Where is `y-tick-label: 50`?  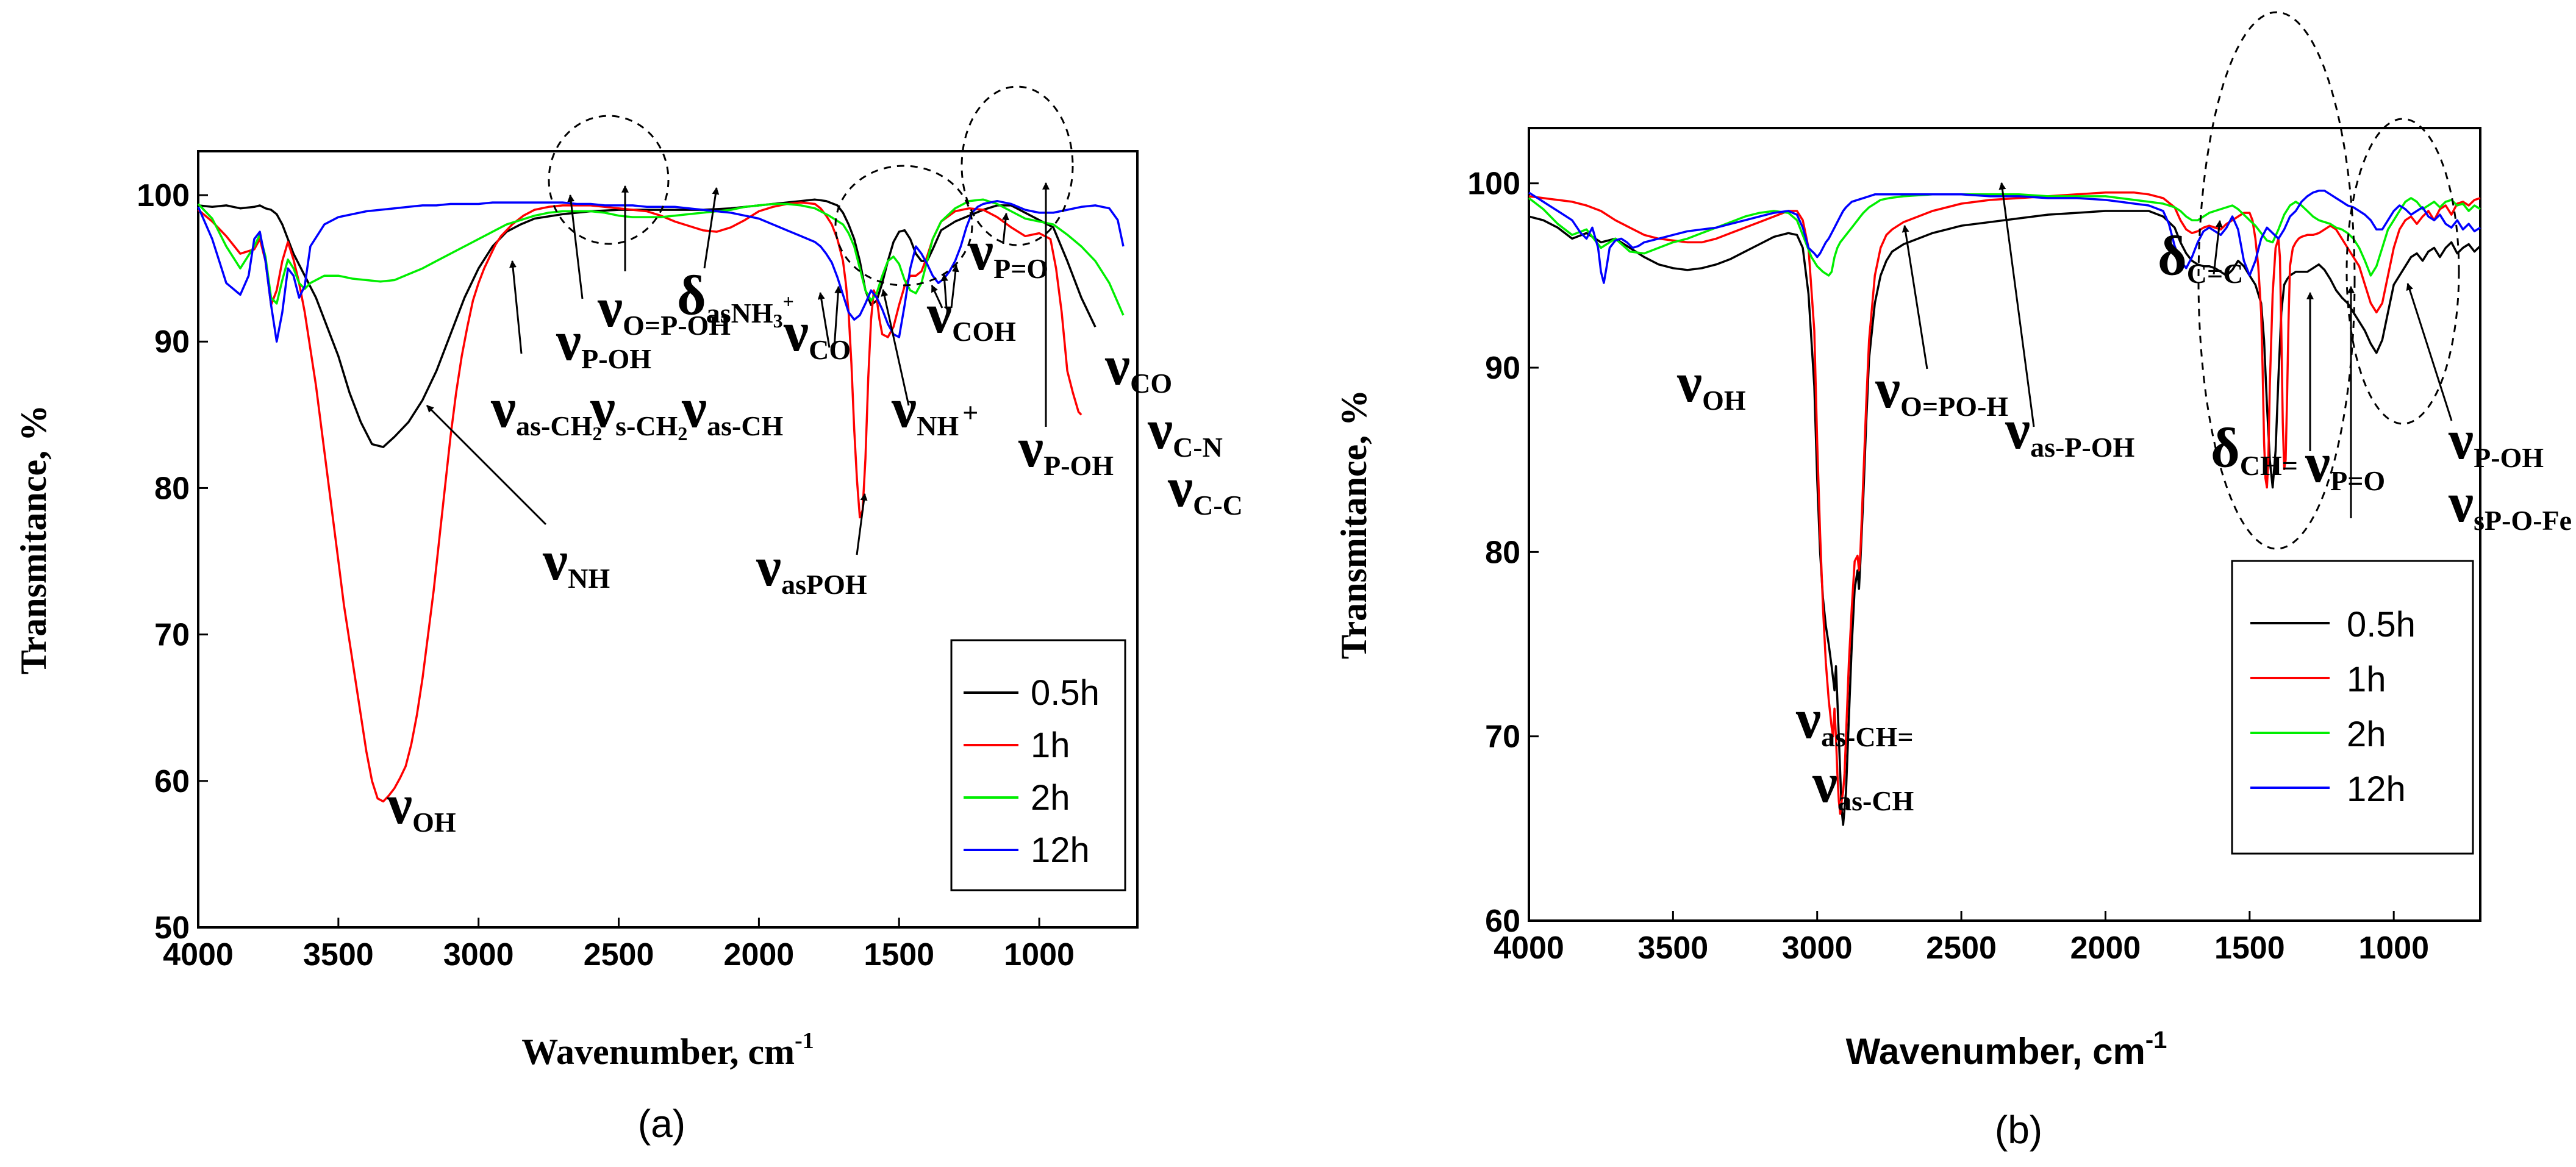 y-tick-label: 50 is located at coordinates (172, 928).